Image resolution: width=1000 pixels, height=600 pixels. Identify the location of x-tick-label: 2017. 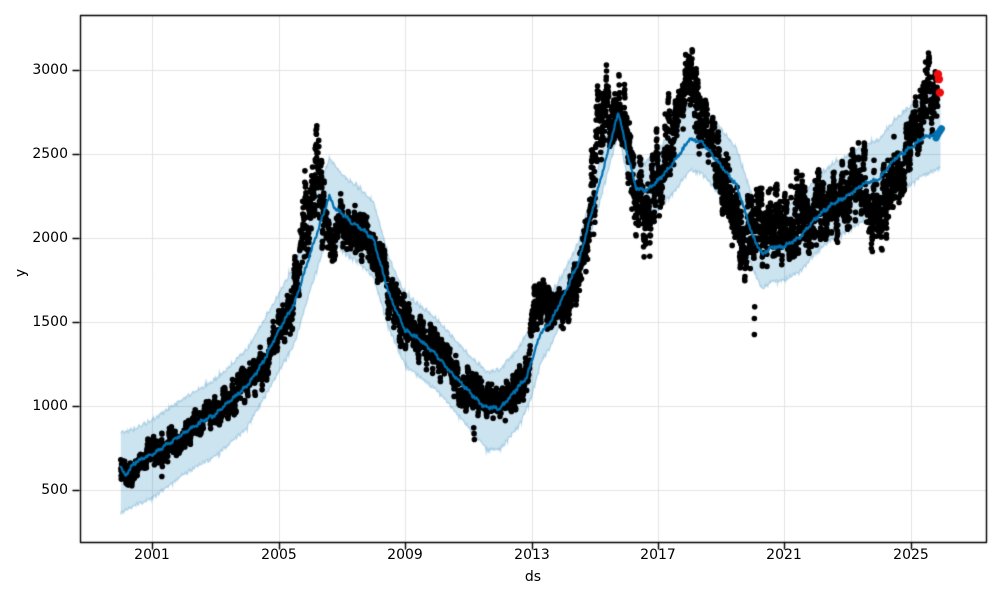
(658, 555).